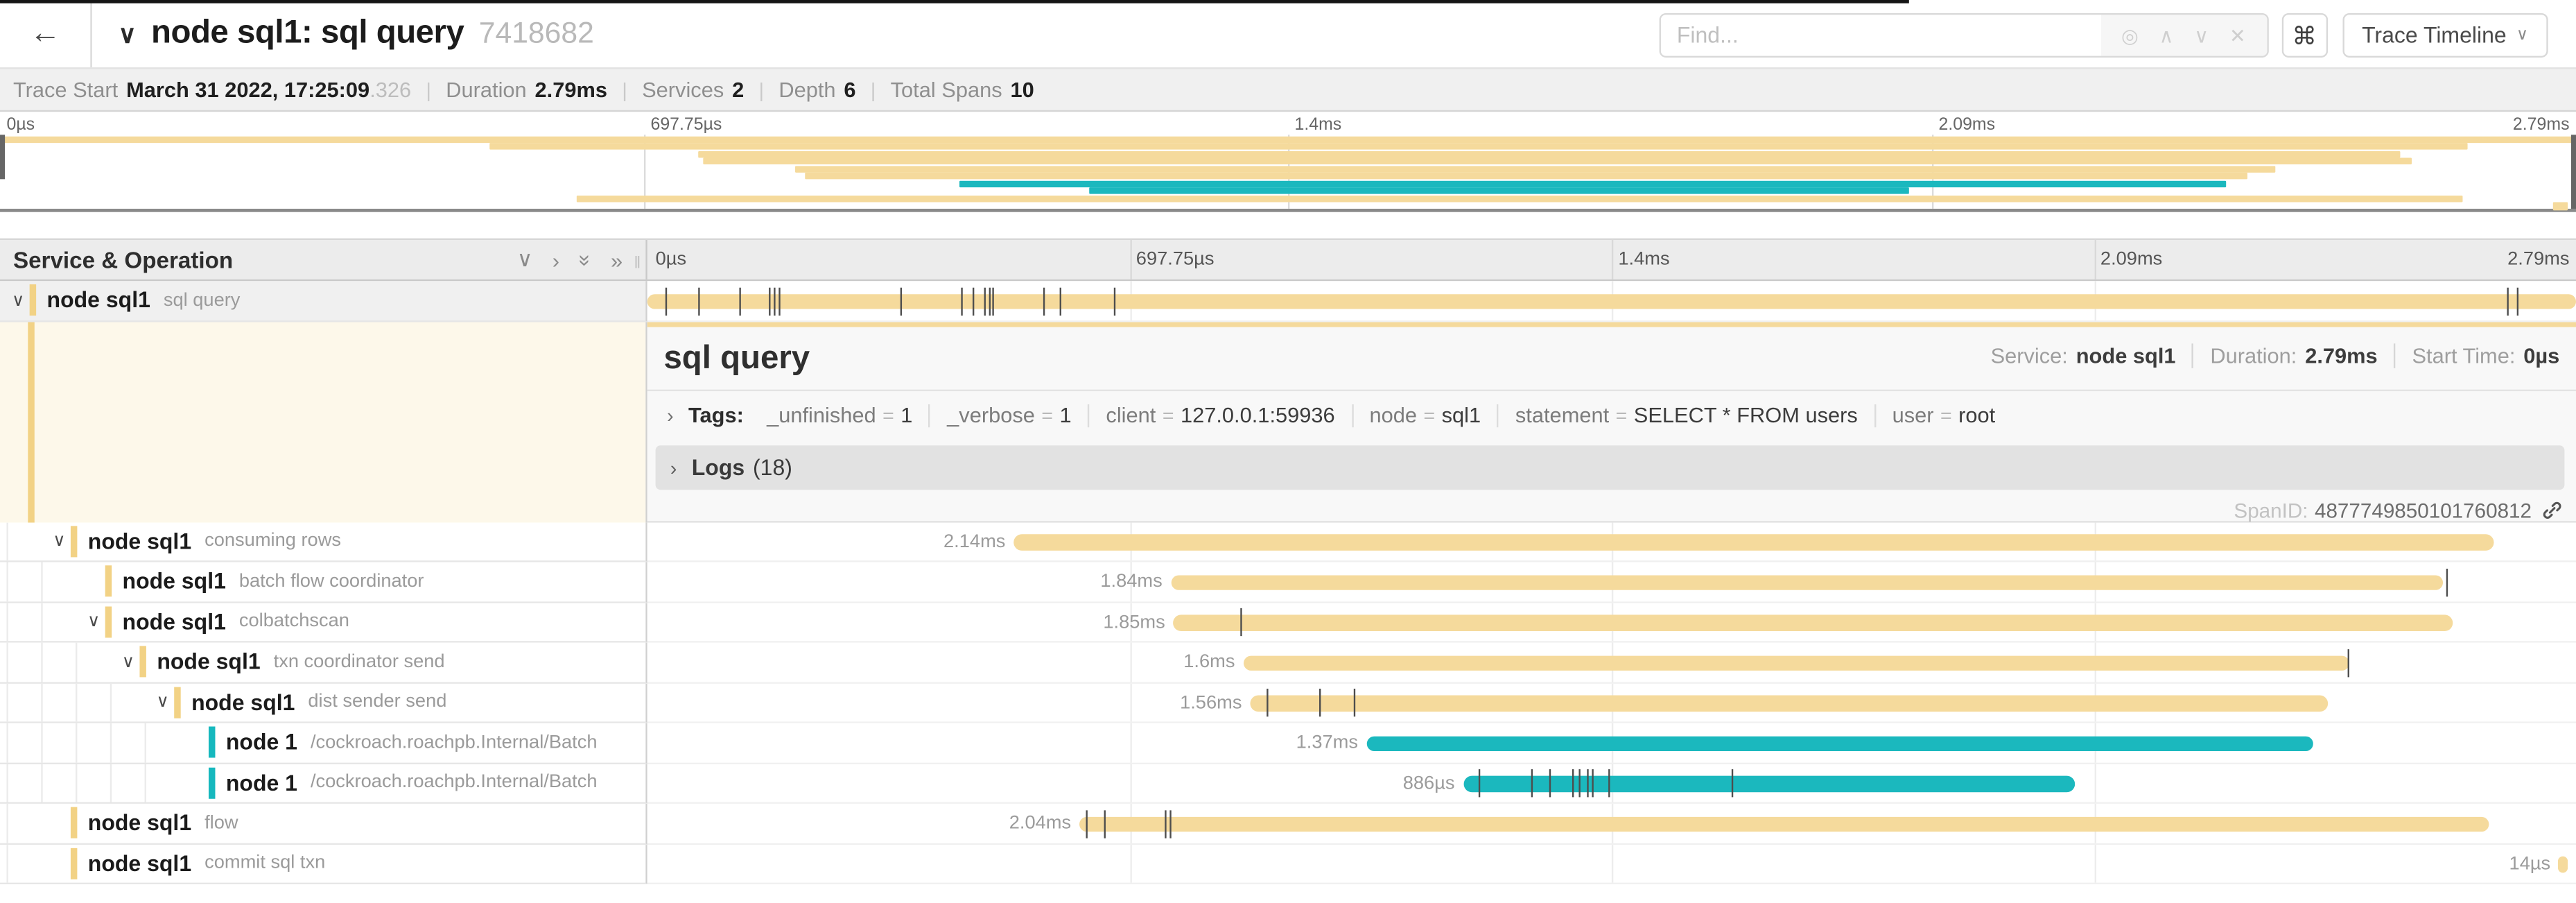  What do you see at coordinates (954, 1) in the screenshot?
I see `window-top-edge` at bounding box center [954, 1].